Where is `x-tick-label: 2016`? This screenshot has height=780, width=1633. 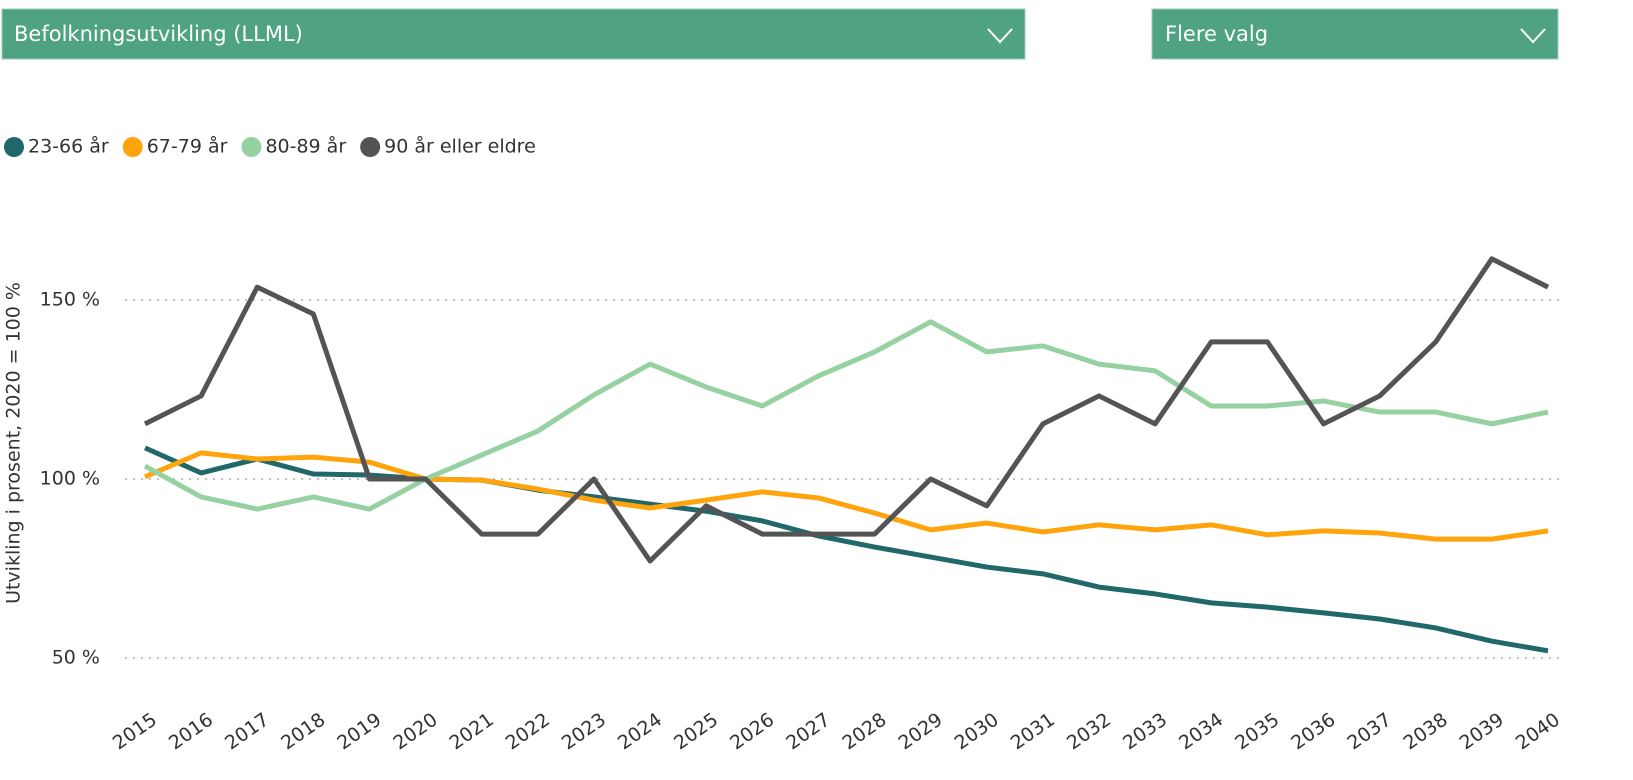 x-tick-label: 2016 is located at coordinates (191, 732).